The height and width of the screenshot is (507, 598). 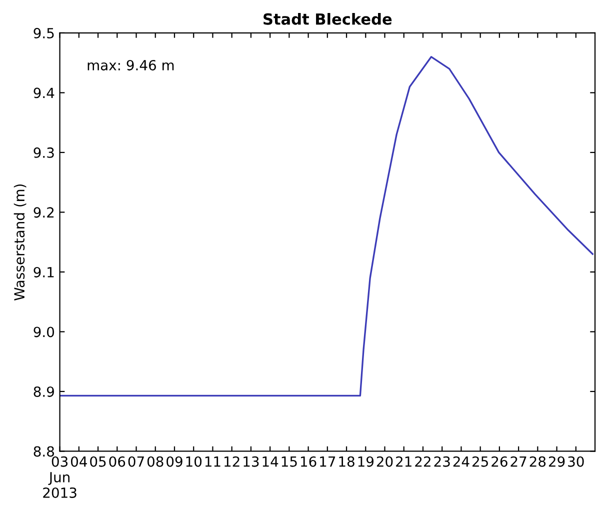 What do you see at coordinates (556, 461) in the screenshot?
I see `x-tick-label: 29` at bounding box center [556, 461].